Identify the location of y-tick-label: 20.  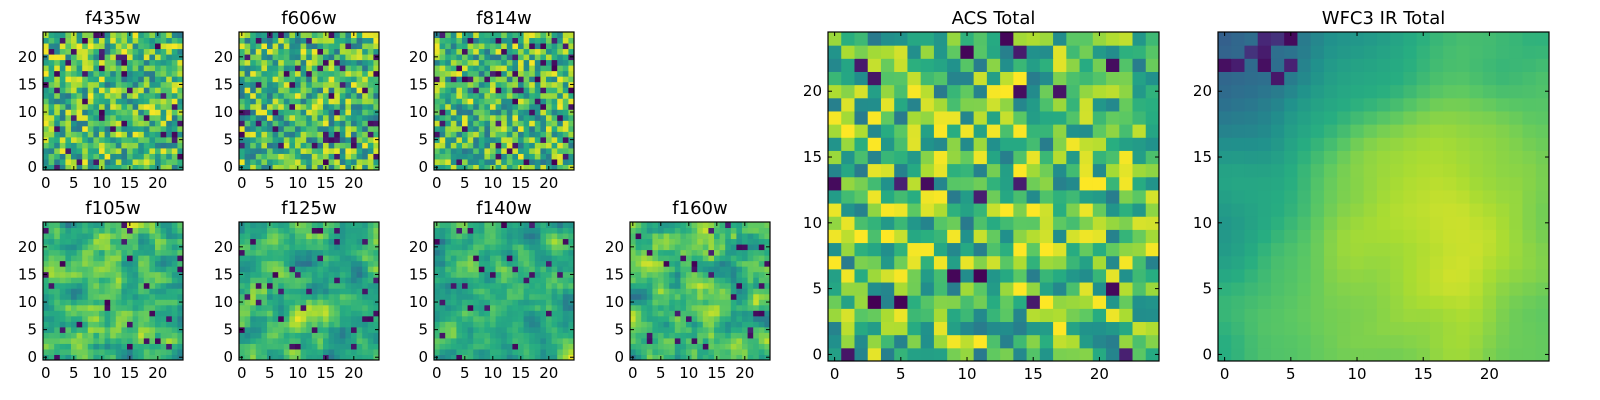
(418, 57).